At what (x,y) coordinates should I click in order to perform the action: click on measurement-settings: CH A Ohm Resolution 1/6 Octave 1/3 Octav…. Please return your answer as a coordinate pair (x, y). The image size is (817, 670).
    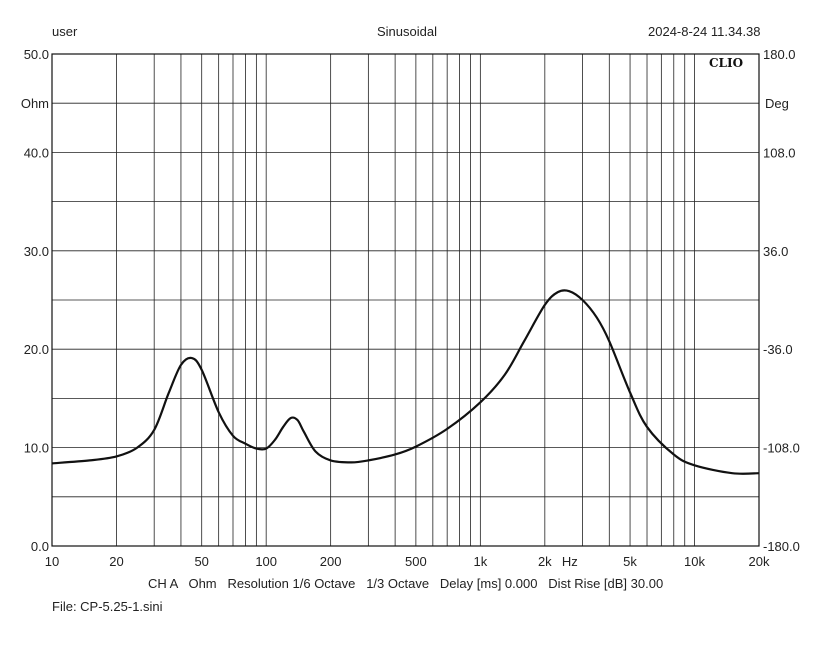
    Looking at the image, I should click on (406, 583).